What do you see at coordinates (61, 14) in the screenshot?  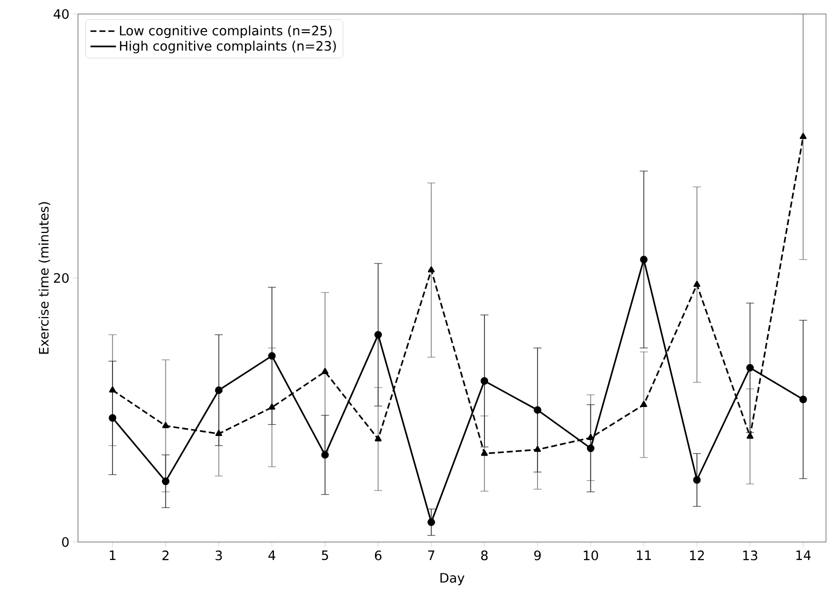 I see `y-tick-label: 40` at bounding box center [61, 14].